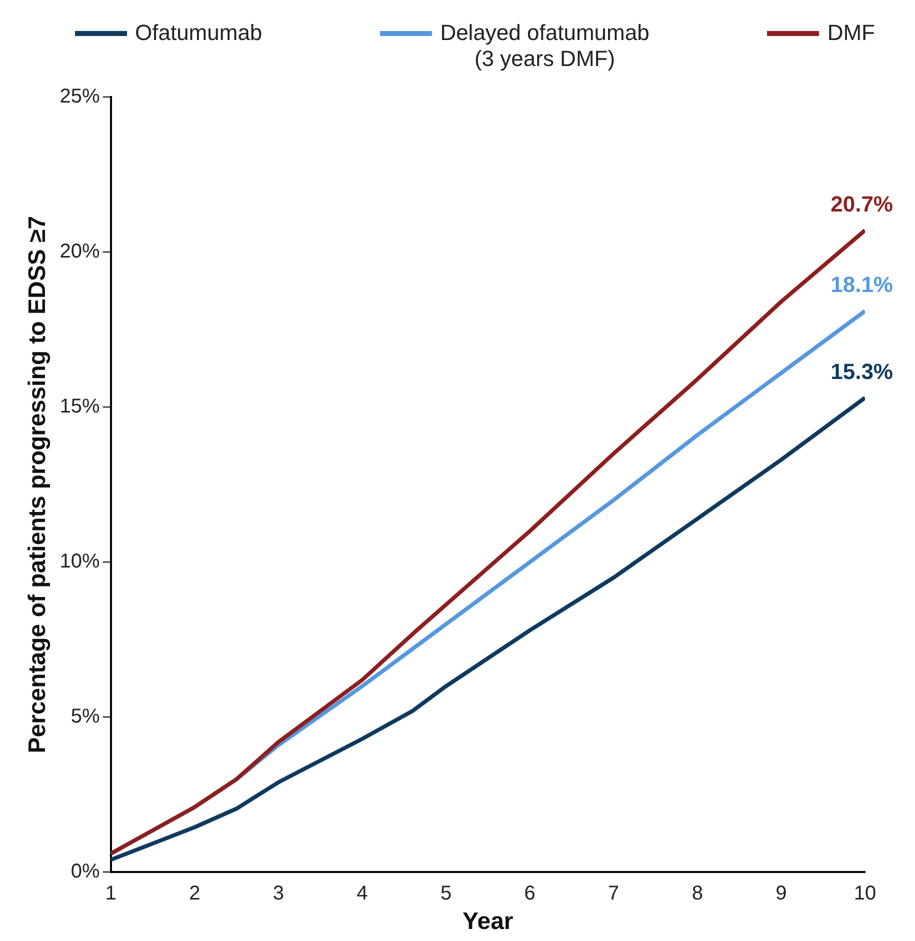  What do you see at coordinates (38, 485) in the screenshot?
I see `y-axis-title: Percentage of patients progressing to EDSS ≥7` at bounding box center [38, 485].